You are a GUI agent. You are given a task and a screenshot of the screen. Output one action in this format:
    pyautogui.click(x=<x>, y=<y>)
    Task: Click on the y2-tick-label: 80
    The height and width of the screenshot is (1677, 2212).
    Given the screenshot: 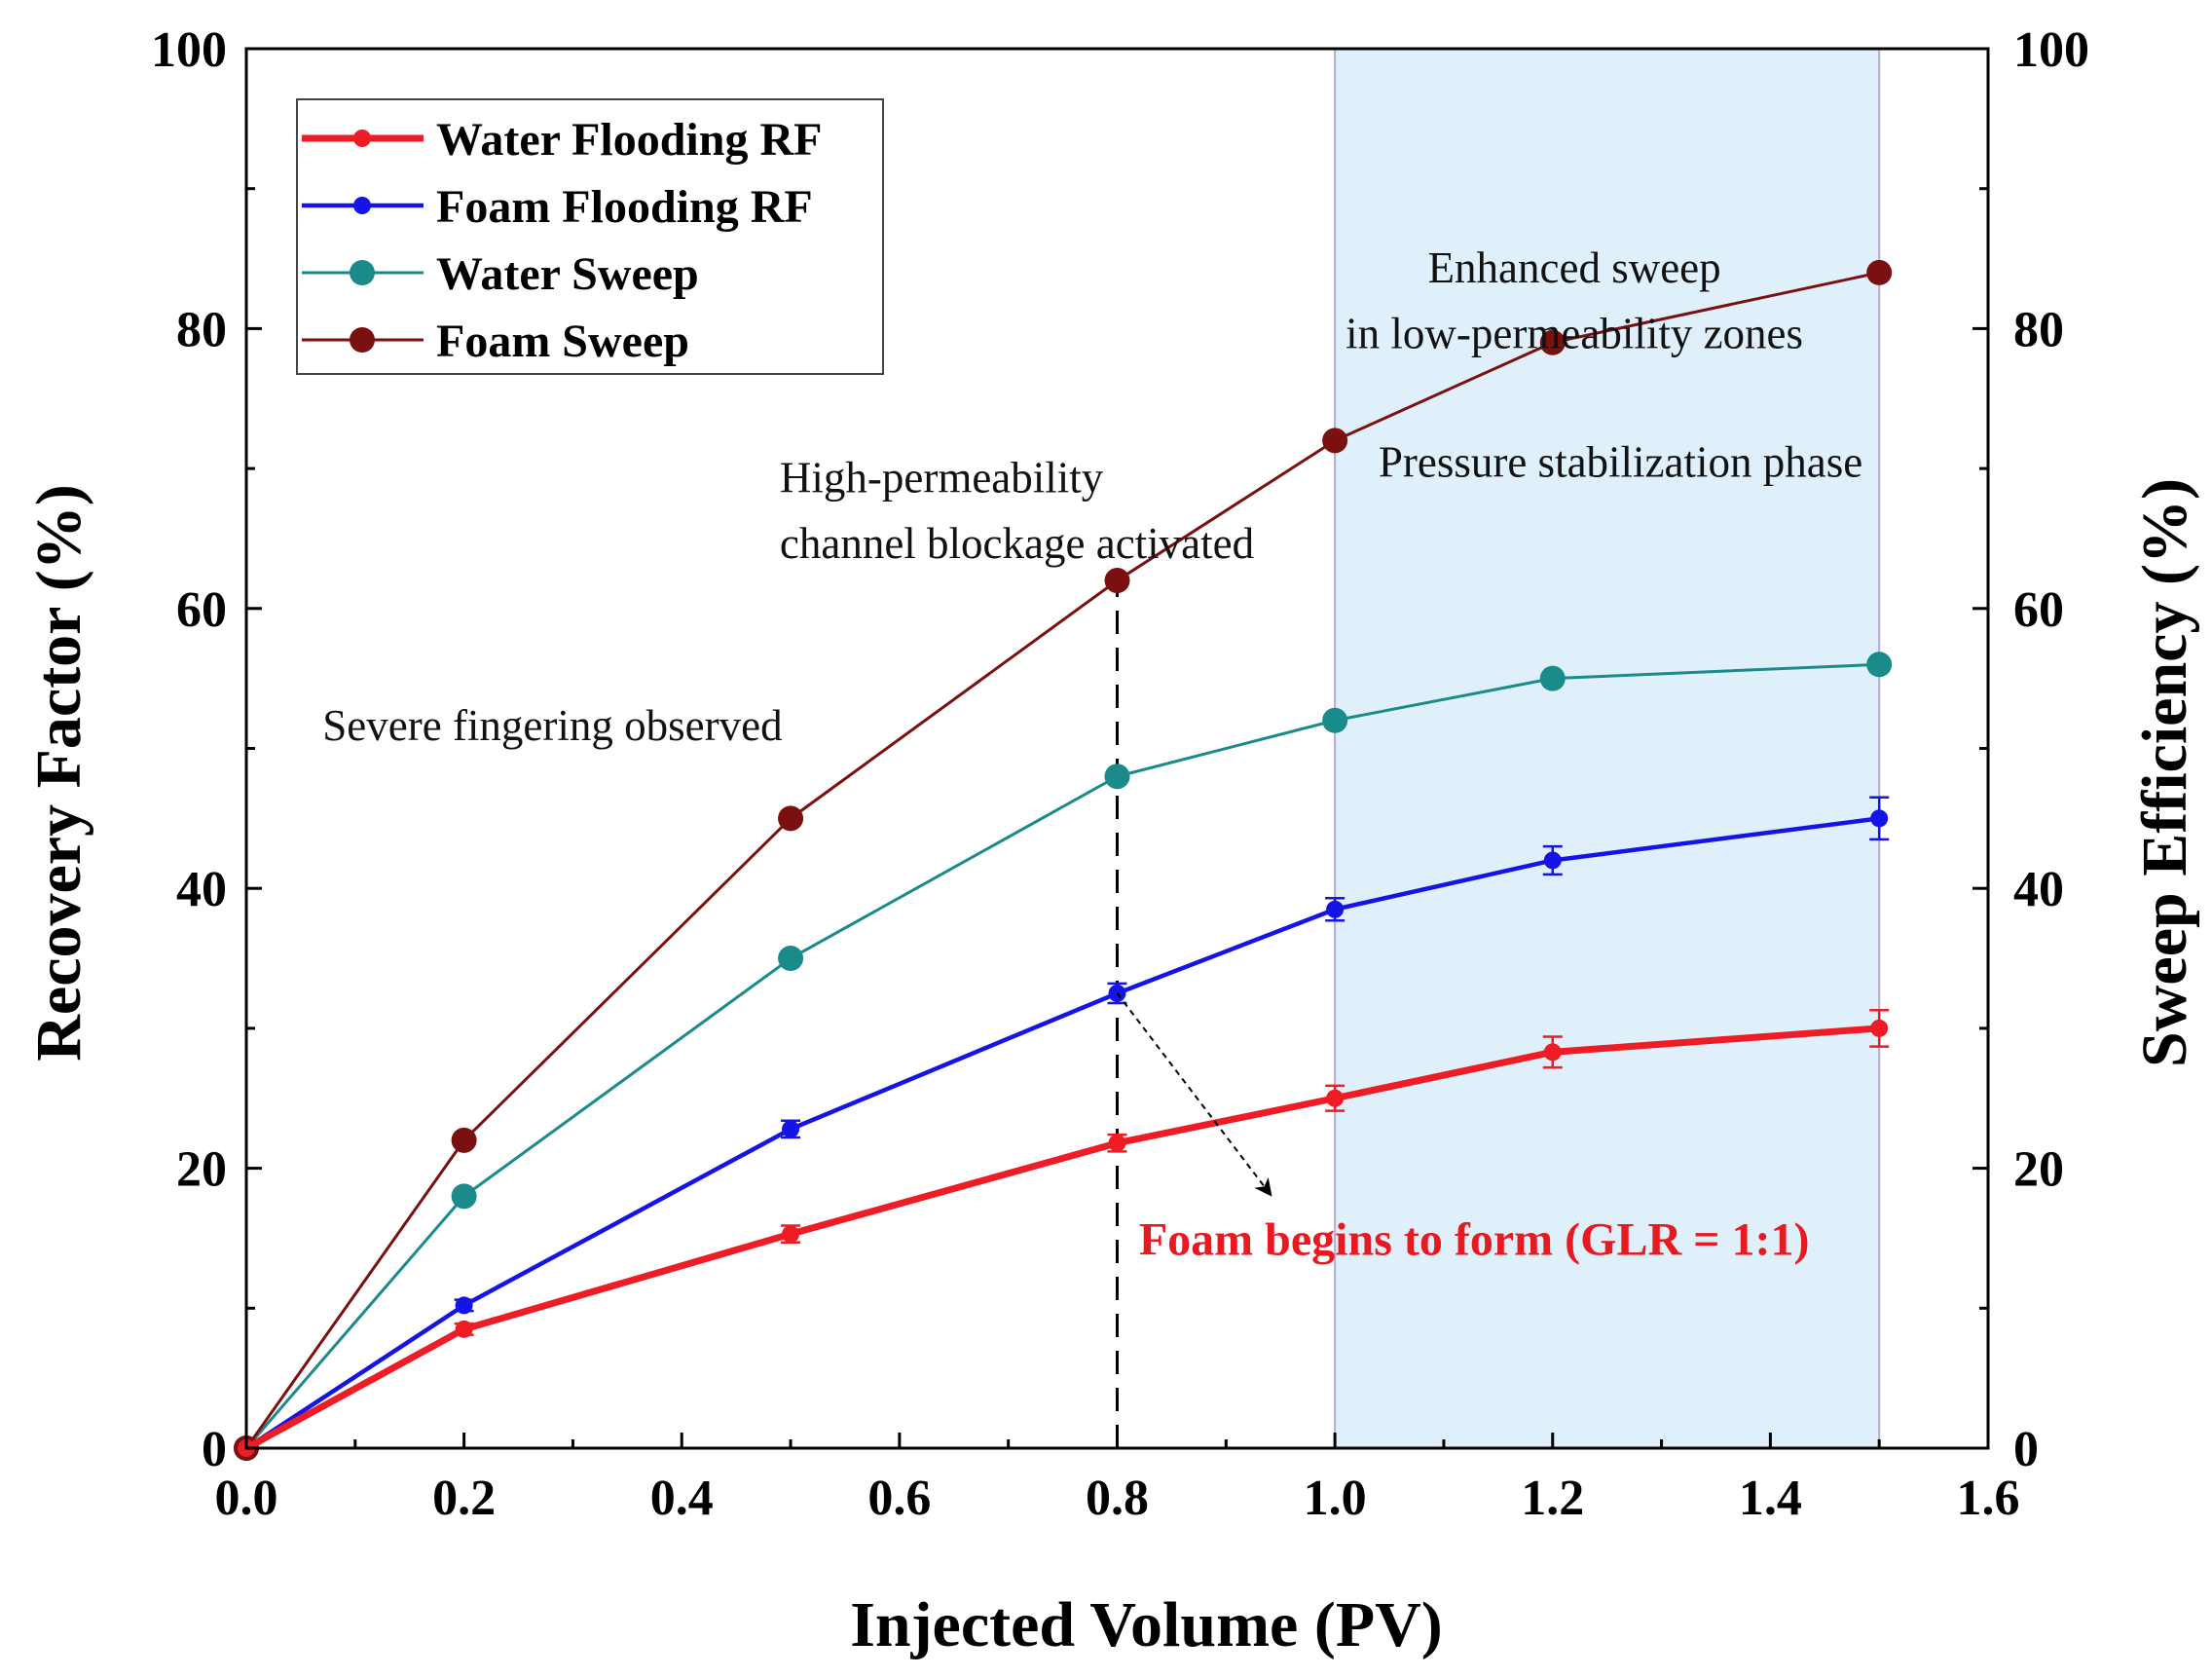 What is the action you would take?
    pyautogui.click(x=2038, y=329)
    